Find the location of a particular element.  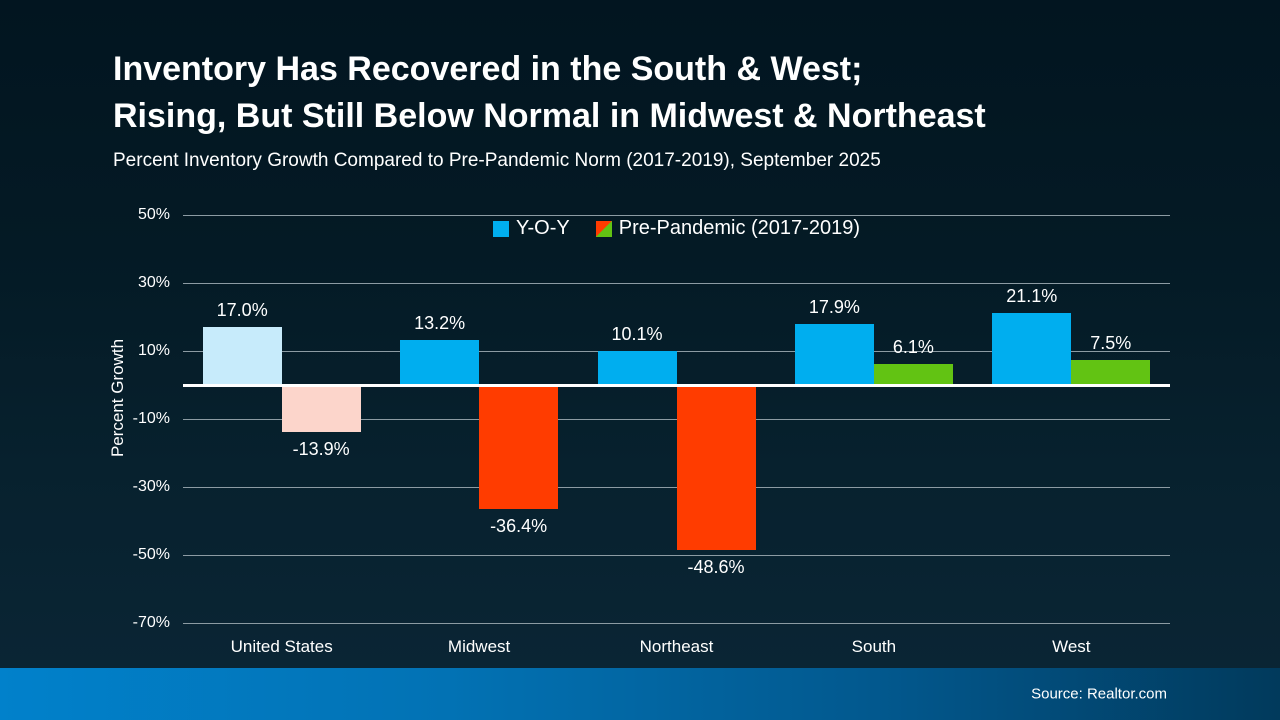

chart-legend: Y-O-Y Pre-Pandemic (2017-2019) is located at coordinates (676, 228).